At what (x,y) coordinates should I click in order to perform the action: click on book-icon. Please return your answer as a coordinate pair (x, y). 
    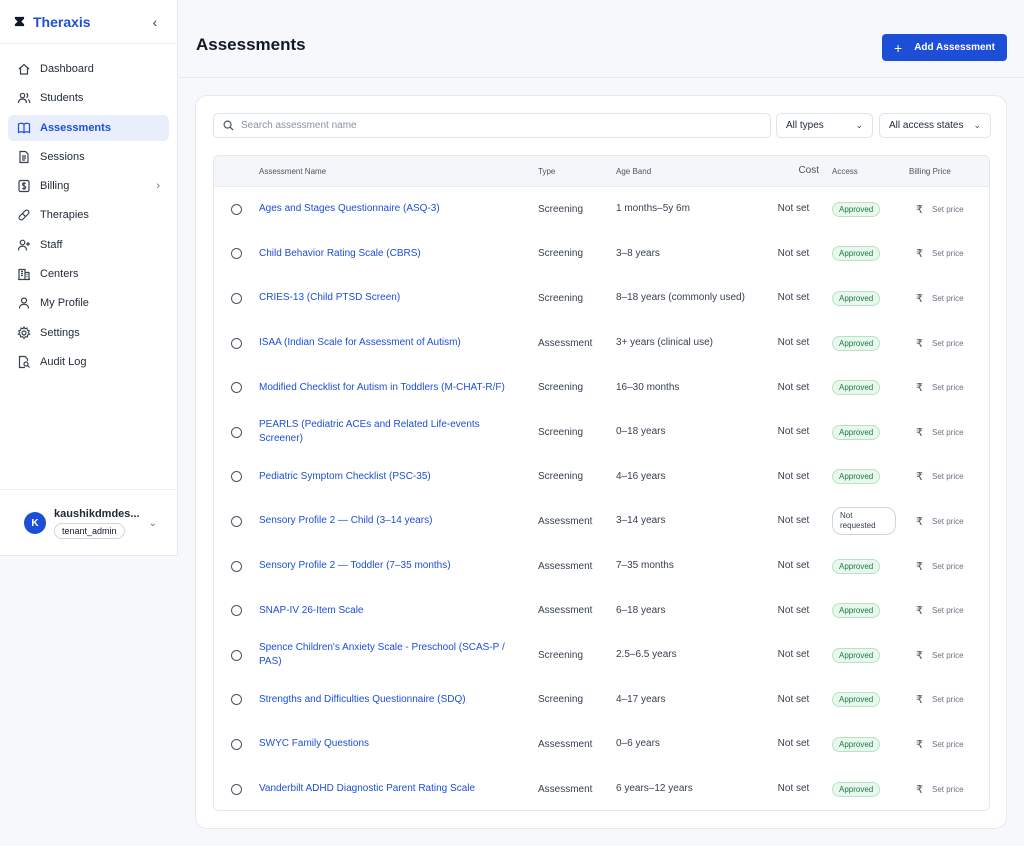
    Looking at the image, I should click on (24, 128).